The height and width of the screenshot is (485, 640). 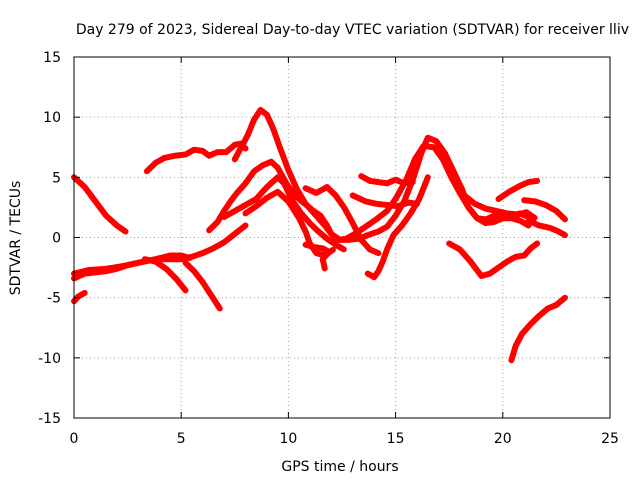 What do you see at coordinates (339, 467) in the screenshot?
I see `x-axis-label: GPS time / hours` at bounding box center [339, 467].